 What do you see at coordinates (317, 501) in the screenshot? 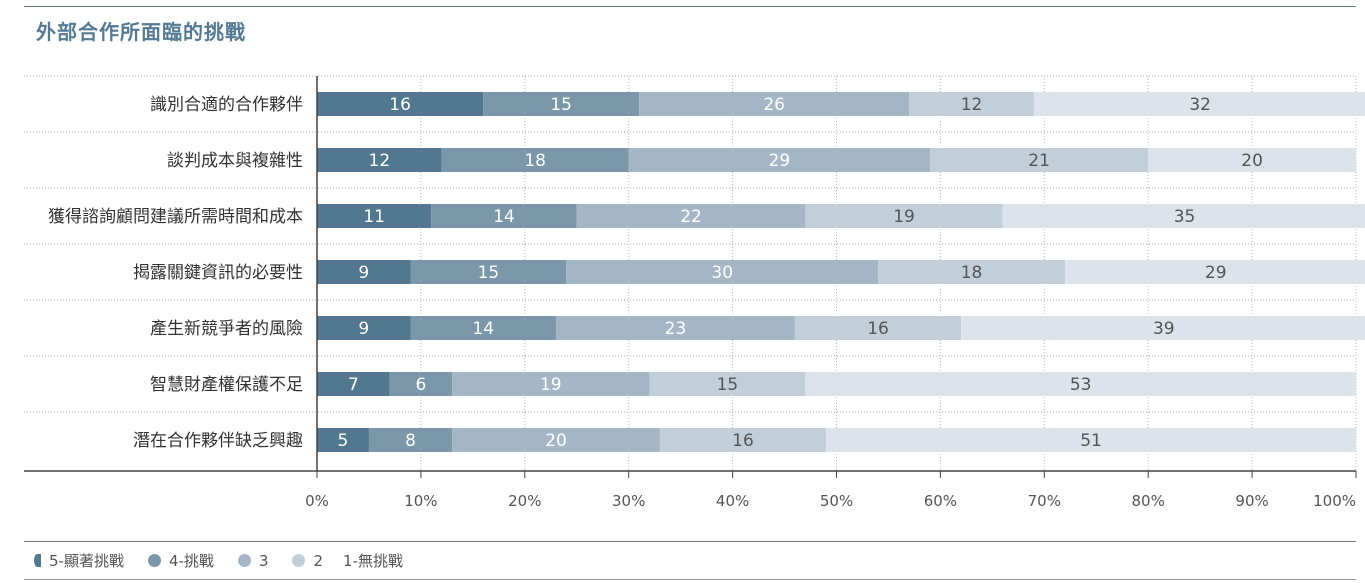
I see `x-tick-label: 0%` at bounding box center [317, 501].